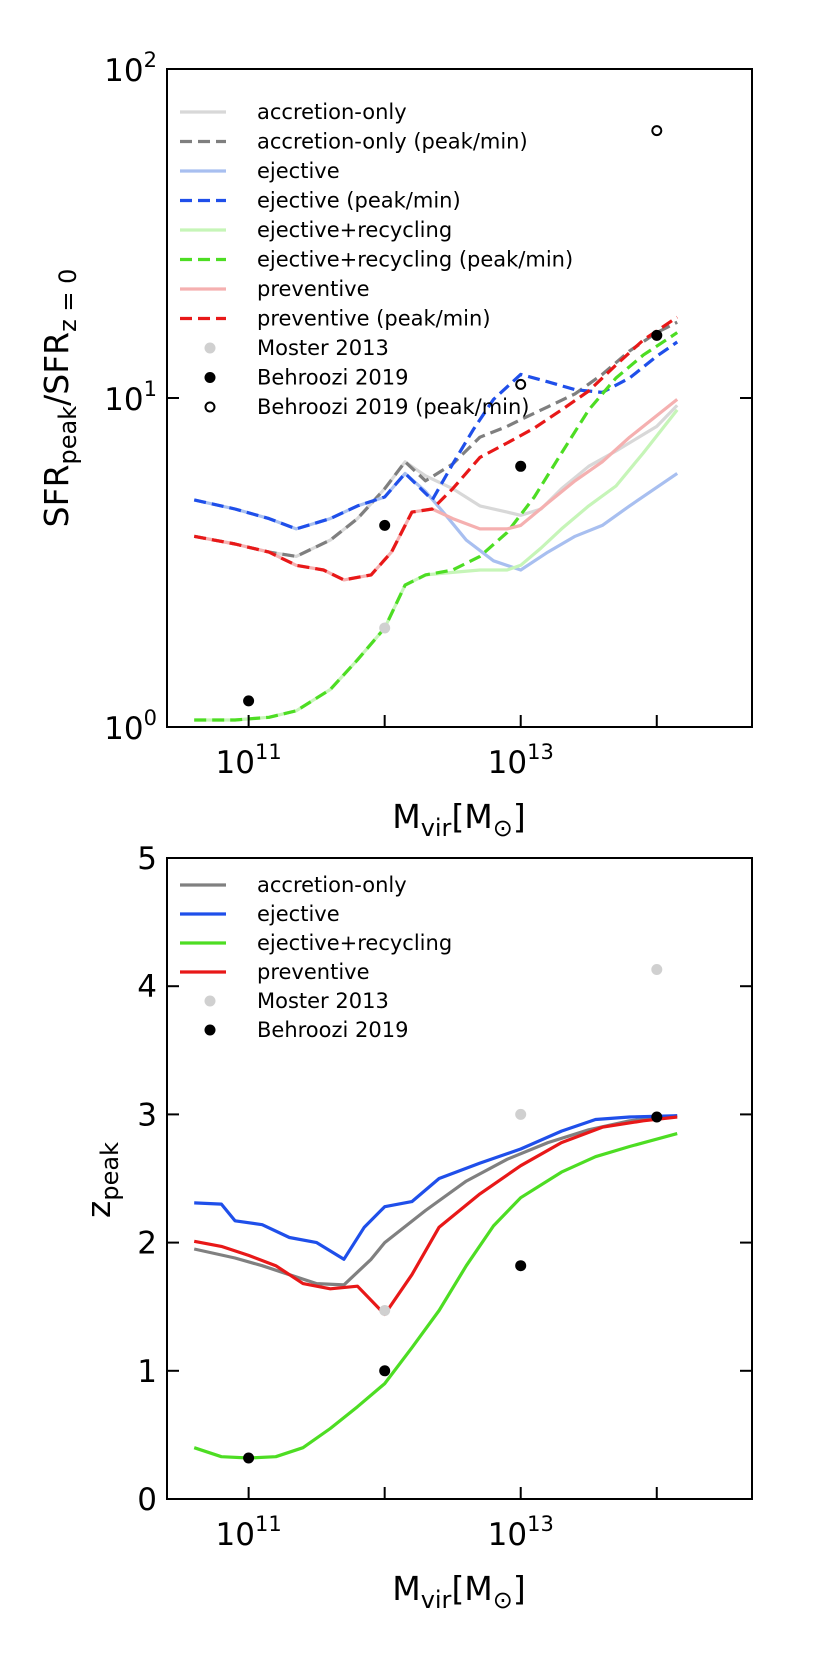 This screenshot has height=1661, width=830. Describe the element at coordinates (210, 407) in the screenshot. I see `top-legend-marker-behroozi-2019-peak-min` at that location.